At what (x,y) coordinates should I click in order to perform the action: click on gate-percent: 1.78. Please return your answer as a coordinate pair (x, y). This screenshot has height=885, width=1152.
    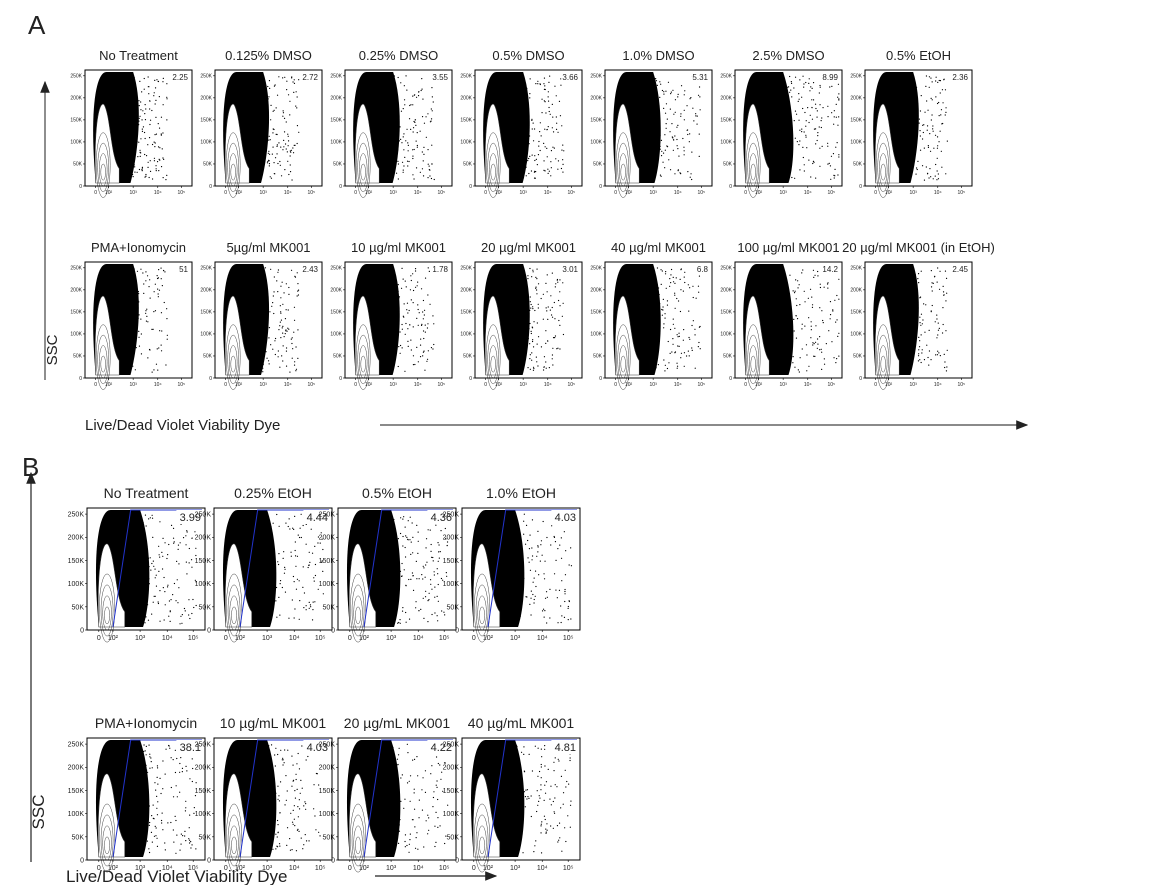
    Looking at the image, I should click on (440, 269).